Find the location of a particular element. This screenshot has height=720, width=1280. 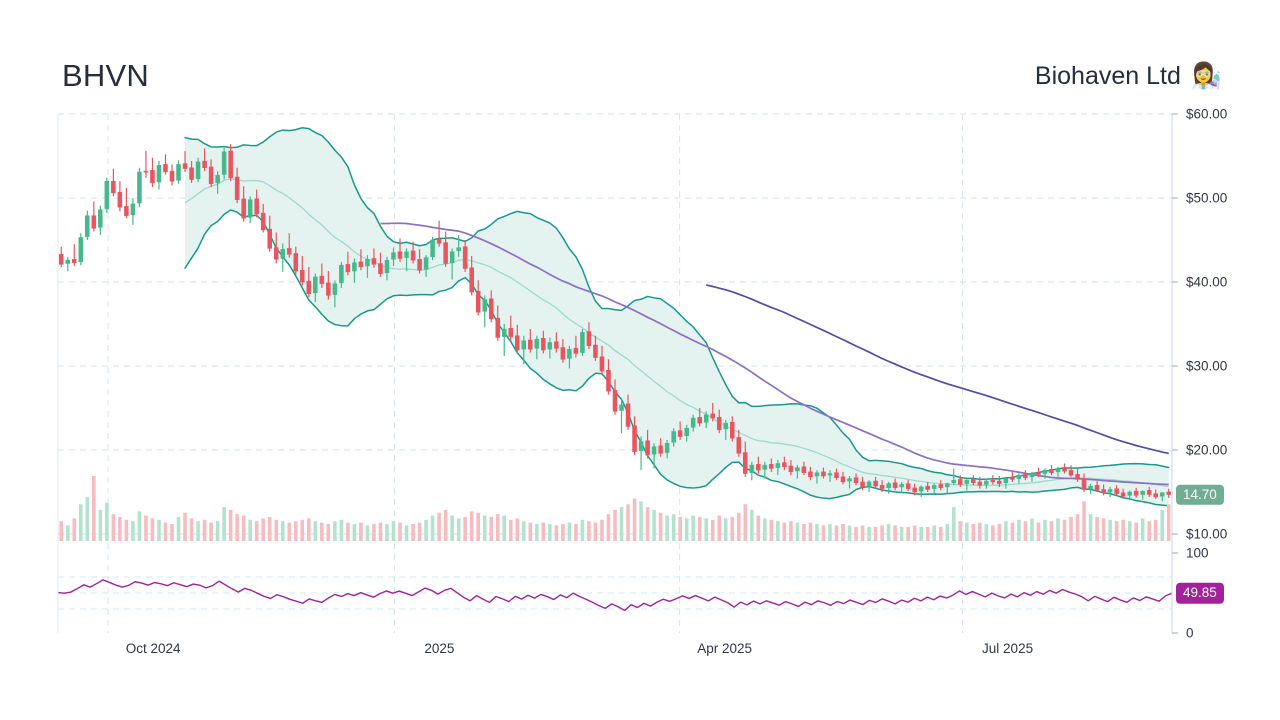

ticker-symbol: BHVN is located at coordinates (105, 75).